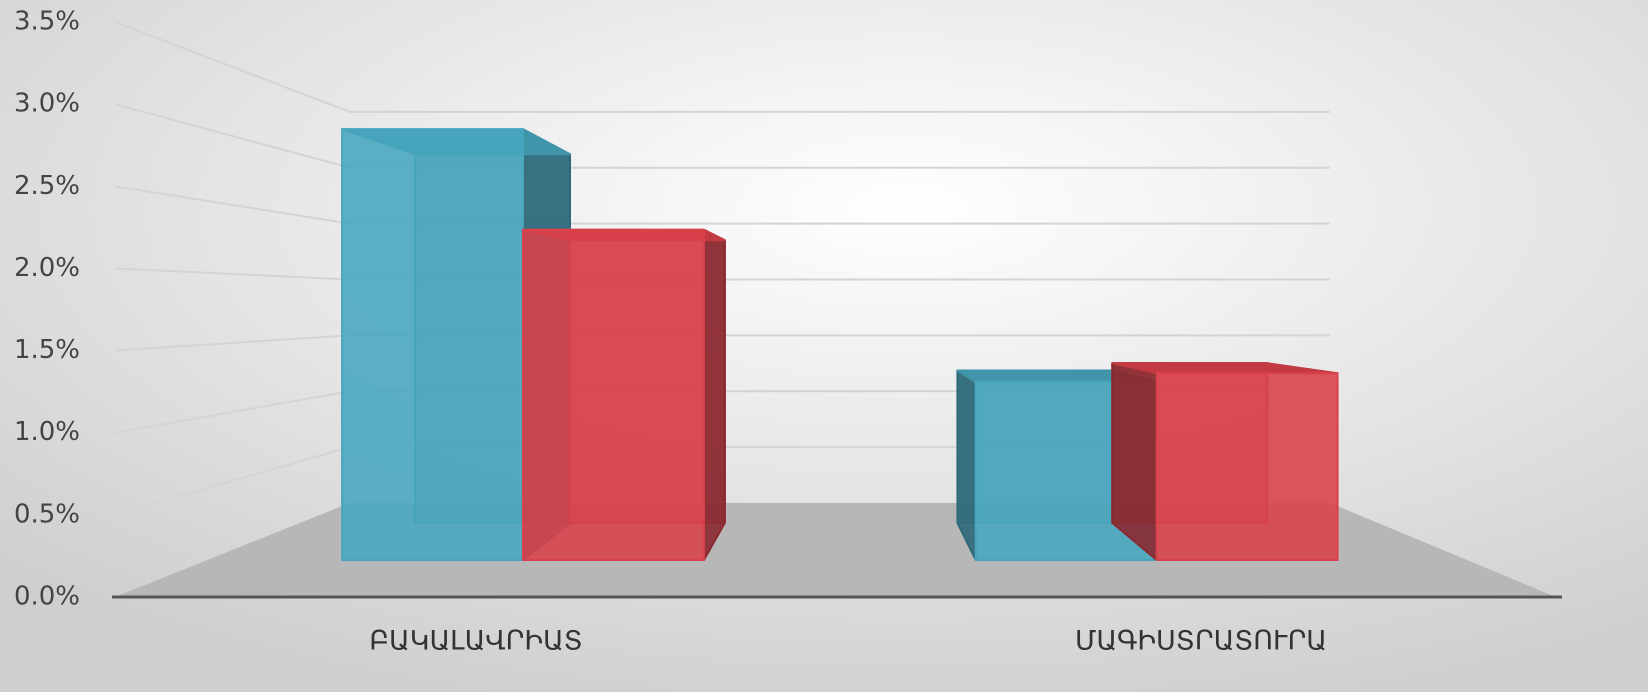  What do you see at coordinates (714, 394) in the screenshot?
I see `bar-side` at bounding box center [714, 394].